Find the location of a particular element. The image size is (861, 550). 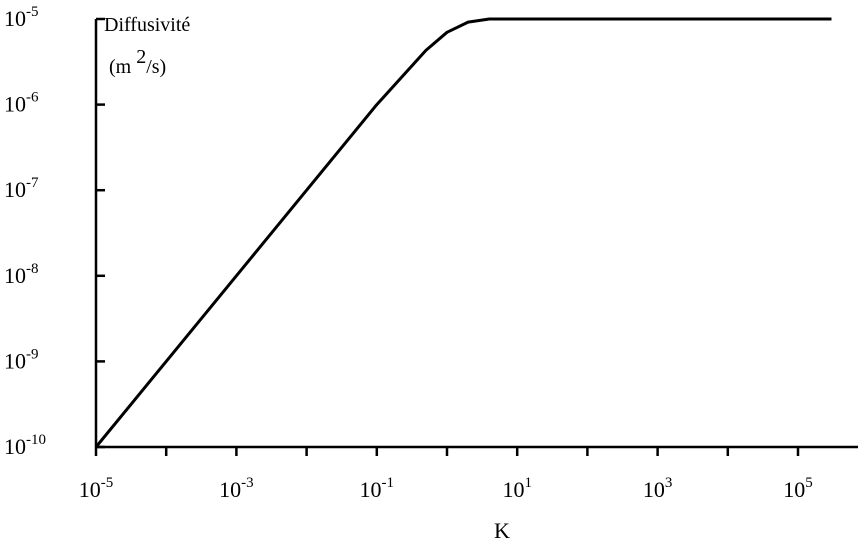

x-tick-labels: 10⁻⁵ 10⁻³ 10⁻¹ 10¹ 10³ 10⁵ is located at coordinates (446, 488).